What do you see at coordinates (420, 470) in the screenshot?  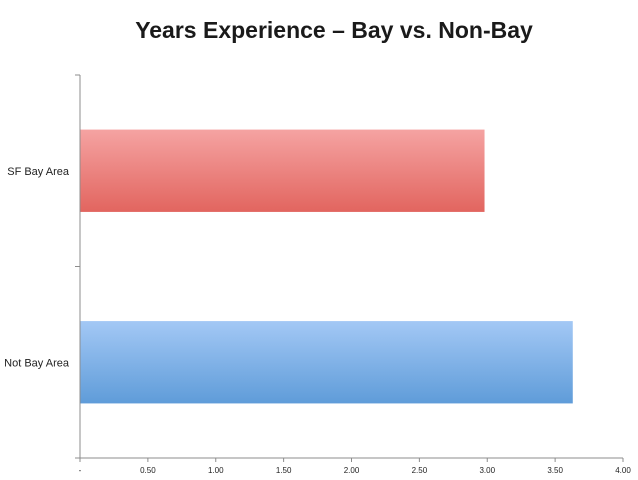 I see `x-tick-label: 2.50` at bounding box center [420, 470].